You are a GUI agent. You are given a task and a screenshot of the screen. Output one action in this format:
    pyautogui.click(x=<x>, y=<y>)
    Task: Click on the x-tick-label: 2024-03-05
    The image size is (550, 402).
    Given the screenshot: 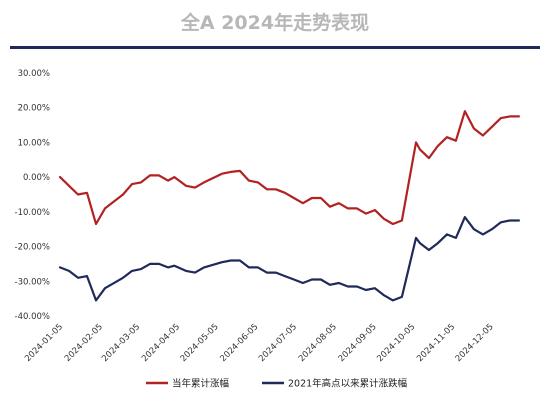 What is the action you would take?
    pyautogui.click(x=121, y=343)
    